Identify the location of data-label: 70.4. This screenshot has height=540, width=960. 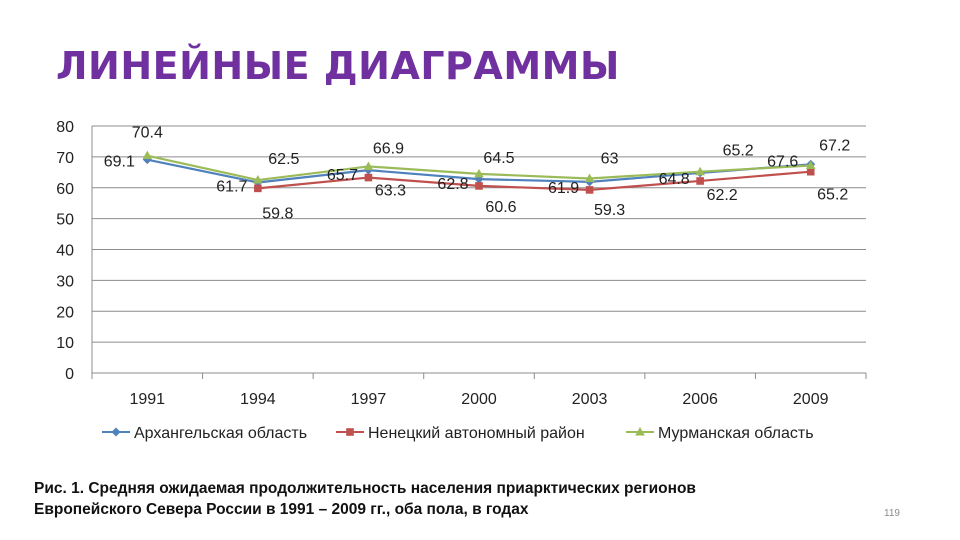
(147, 133).